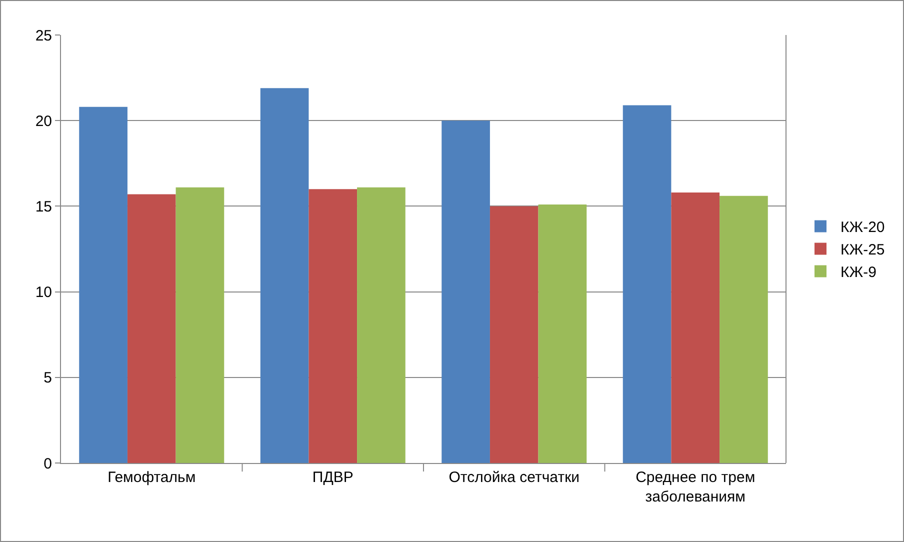 The height and width of the screenshot is (542, 904). Describe the element at coordinates (48, 378) in the screenshot. I see `y-tick-label: 5` at that location.